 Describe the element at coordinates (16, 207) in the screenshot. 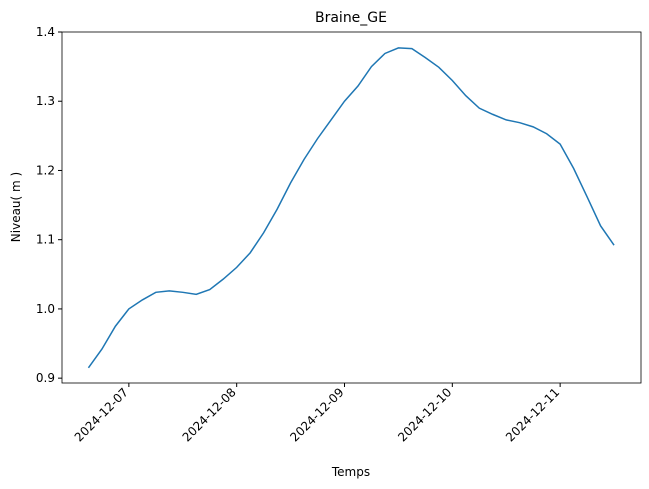

I see `y-axis-label: Niveau( m )` at that location.